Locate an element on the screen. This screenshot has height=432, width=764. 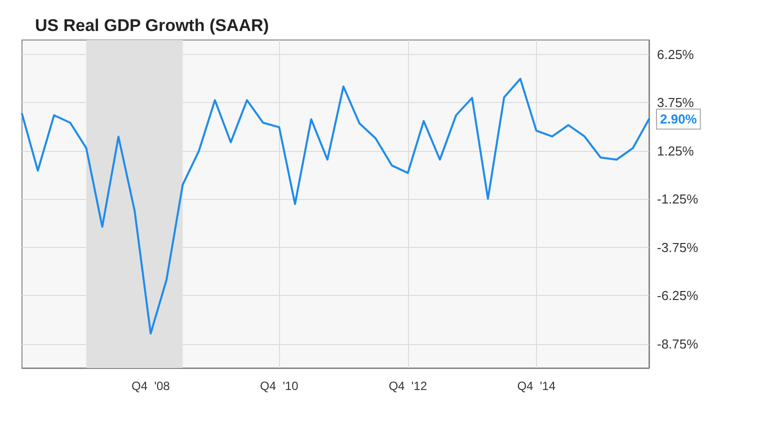
y-tick-label: -1.25% is located at coordinates (678, 199).